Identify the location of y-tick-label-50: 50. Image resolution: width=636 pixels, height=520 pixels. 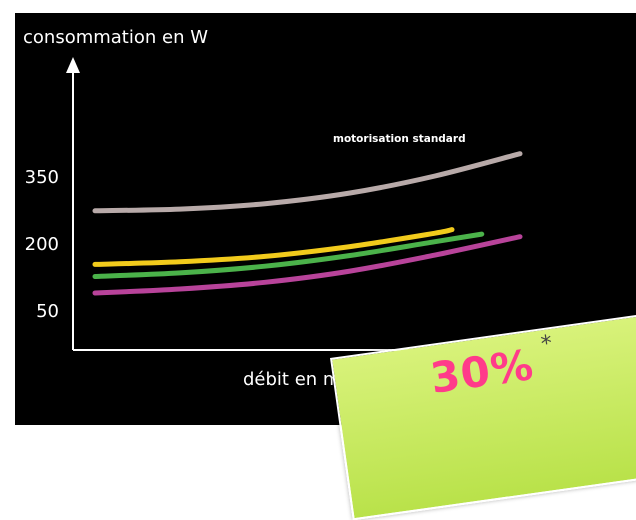
(47, 311).